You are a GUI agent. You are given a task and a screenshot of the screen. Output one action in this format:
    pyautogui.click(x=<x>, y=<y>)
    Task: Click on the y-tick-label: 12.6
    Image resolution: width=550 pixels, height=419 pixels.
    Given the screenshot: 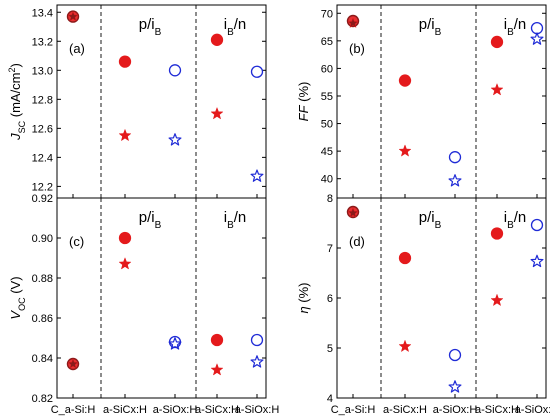 What is the action you would take?
    pyautogui.click(x=42, y=129)
    